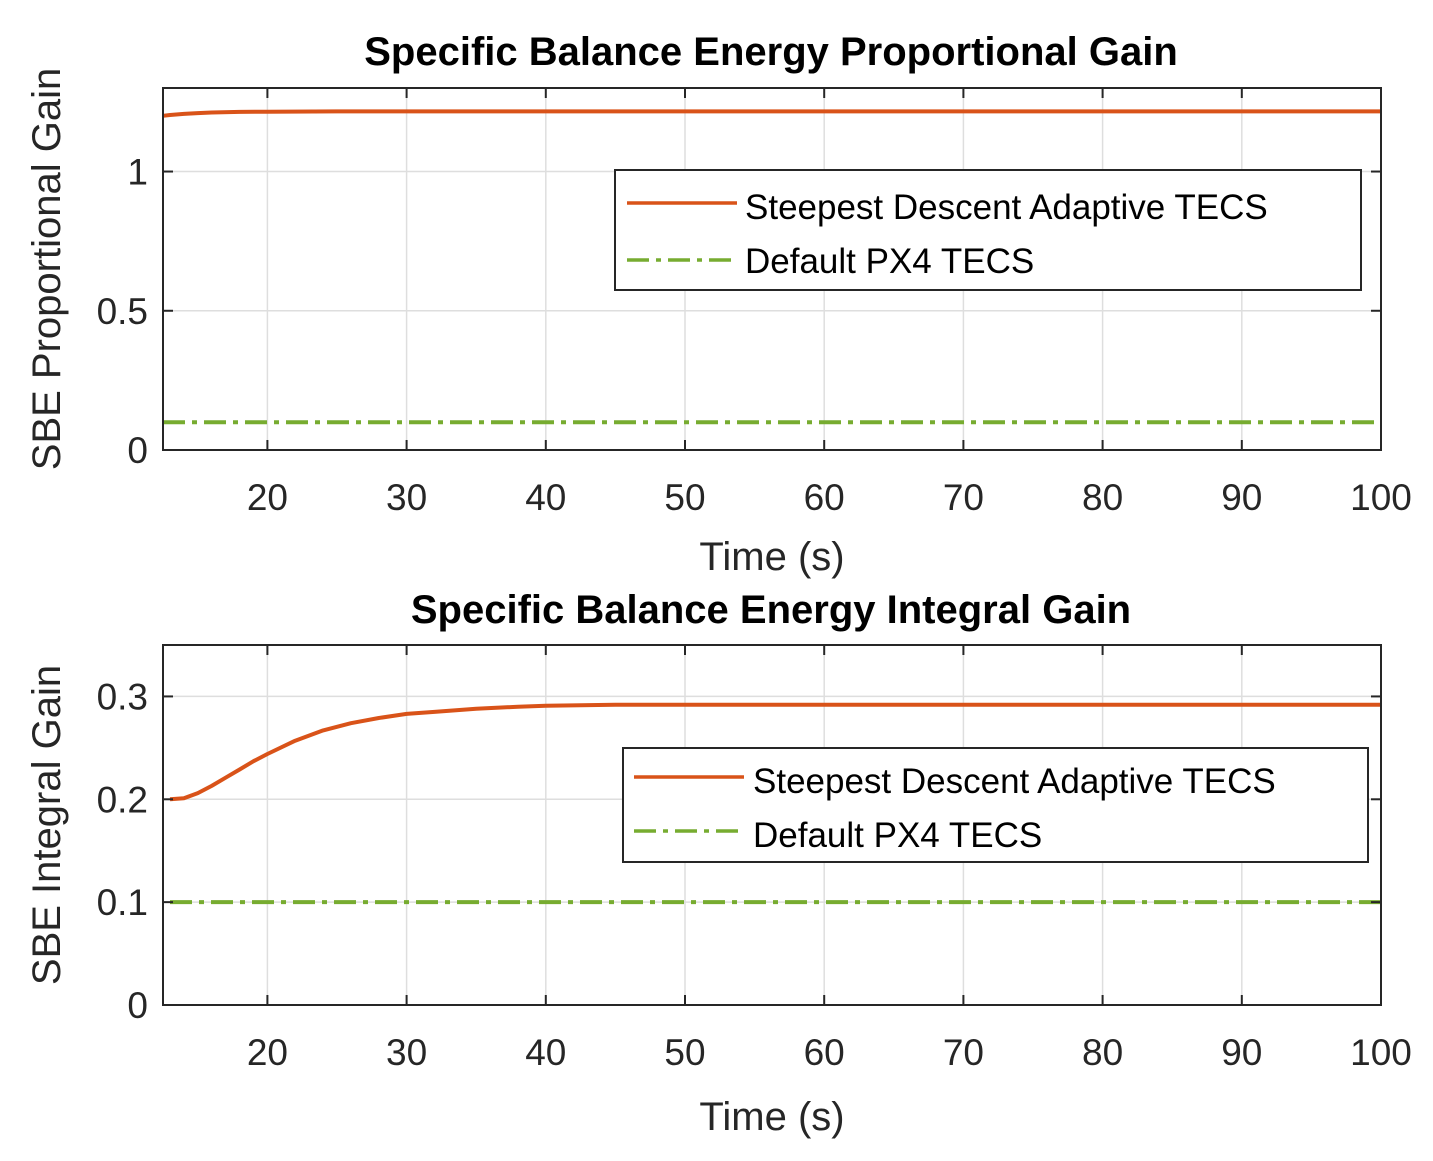 This screenshot has width=1433, height=1161. Describe the element at coordinates (122, 902) in the screenshot. I see `y-tick-label: 0.1` at that location.